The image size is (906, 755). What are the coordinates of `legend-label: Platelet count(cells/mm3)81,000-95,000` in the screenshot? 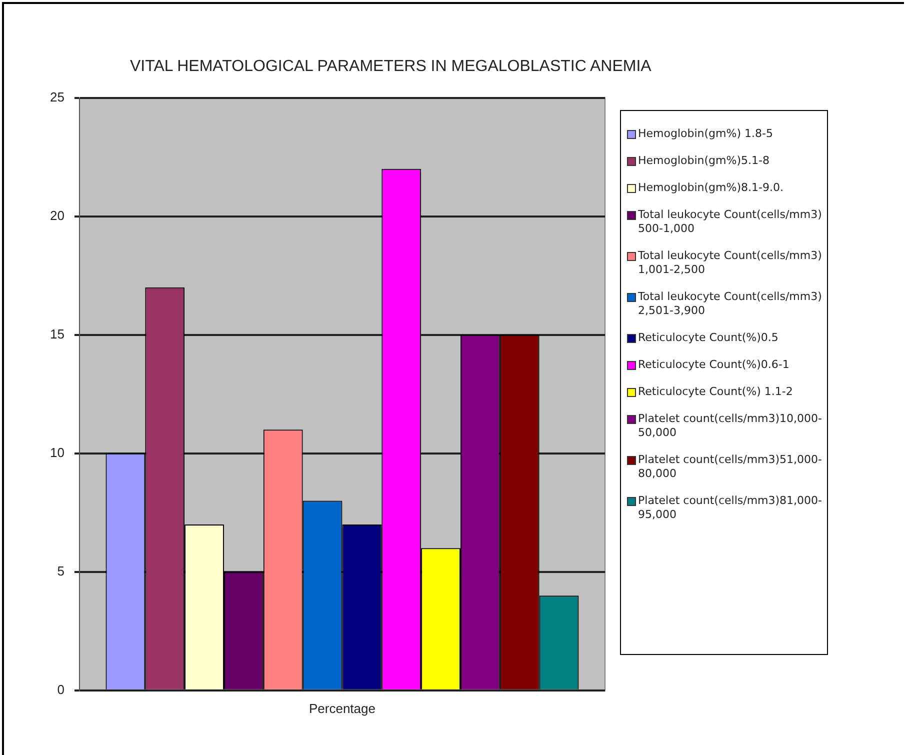 It's located at (730, 508).